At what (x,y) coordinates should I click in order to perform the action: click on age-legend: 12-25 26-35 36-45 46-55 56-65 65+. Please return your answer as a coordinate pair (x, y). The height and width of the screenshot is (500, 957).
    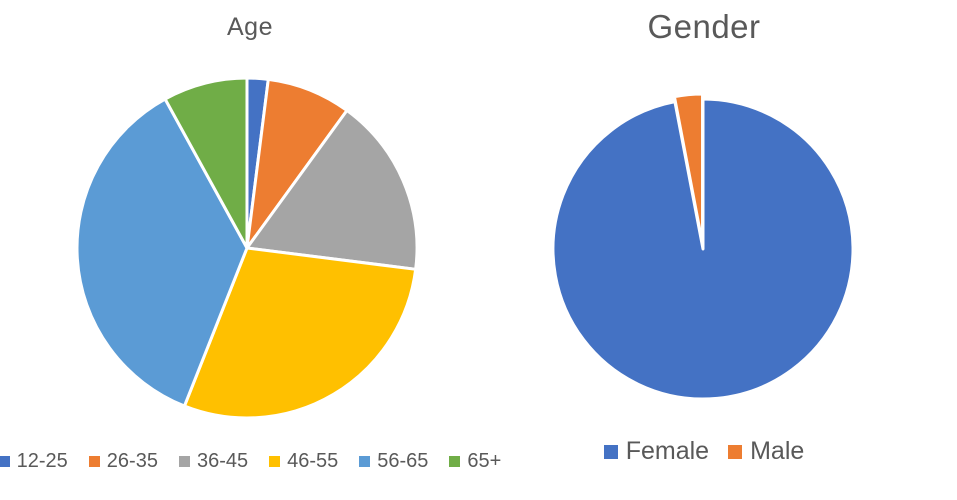
    Looking at the image, I should click on (250, 461).